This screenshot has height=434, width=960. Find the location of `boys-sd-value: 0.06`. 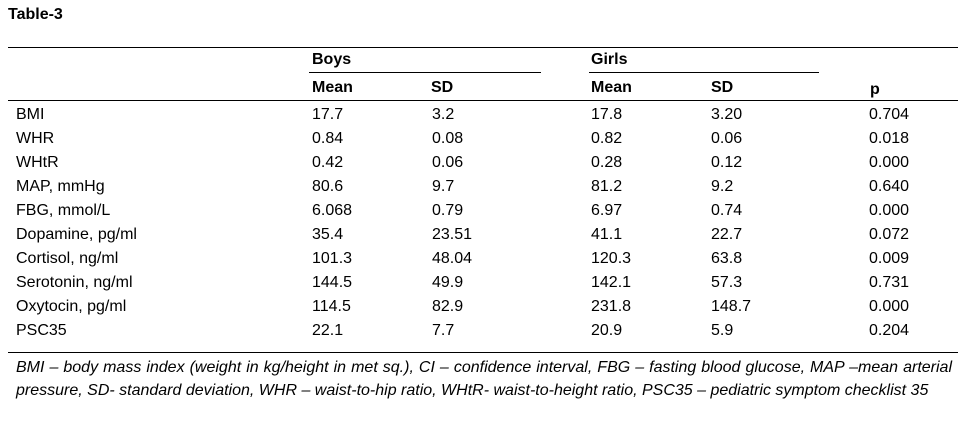

boys-sd-value: 0.06 is located at coordinates (448, 162).